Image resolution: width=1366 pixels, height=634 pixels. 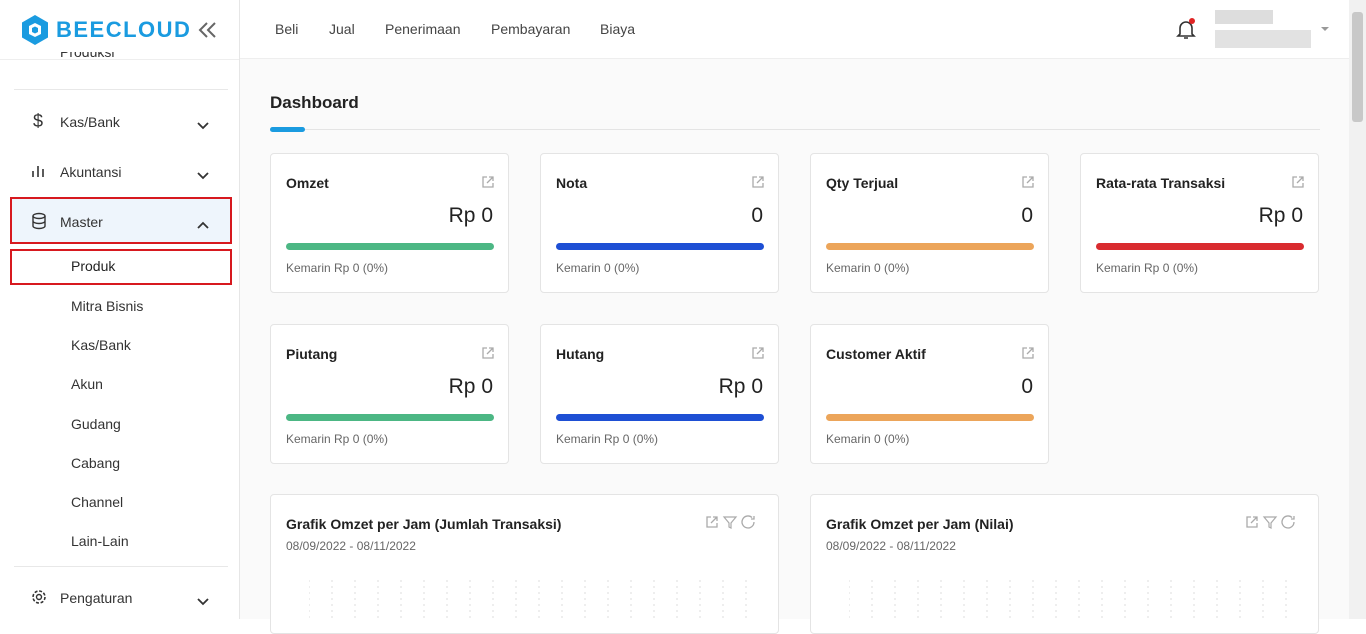 What do you see at coordinates (87, 384) in the screenshot?
I see `submenu-item: Akun` at bounding box center [87, 384].